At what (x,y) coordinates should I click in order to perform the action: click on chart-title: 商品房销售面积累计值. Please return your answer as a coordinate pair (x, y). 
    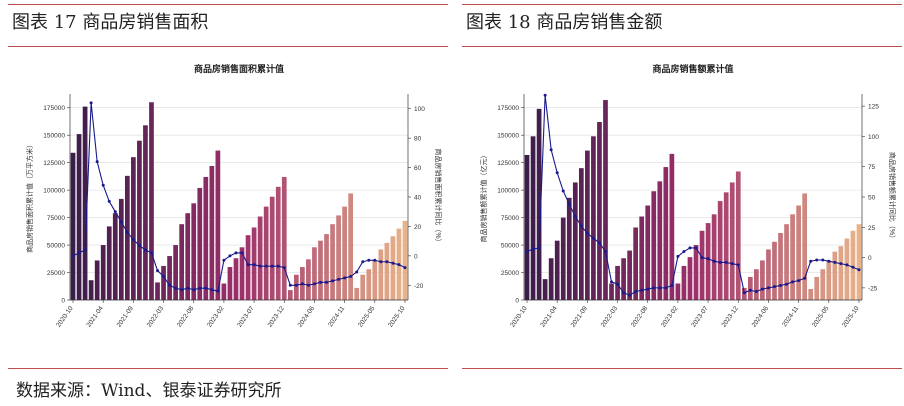
    Looking at the image, I should click on (239, 68).